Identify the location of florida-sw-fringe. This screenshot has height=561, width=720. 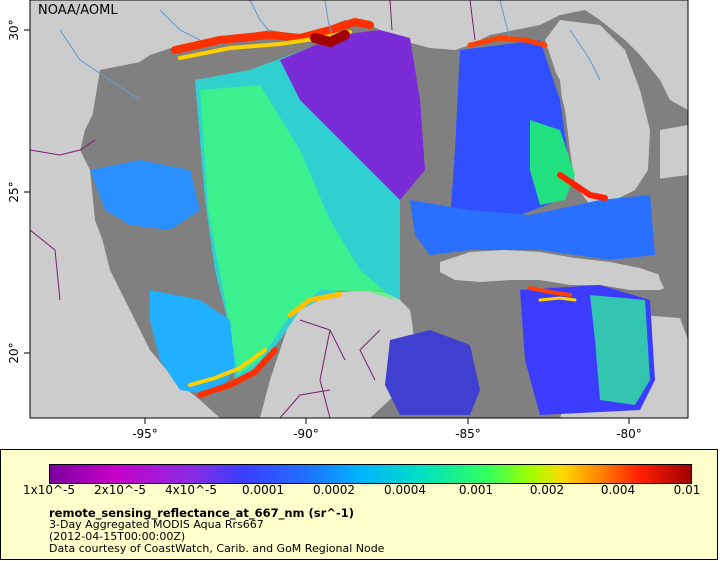
(582, 186).